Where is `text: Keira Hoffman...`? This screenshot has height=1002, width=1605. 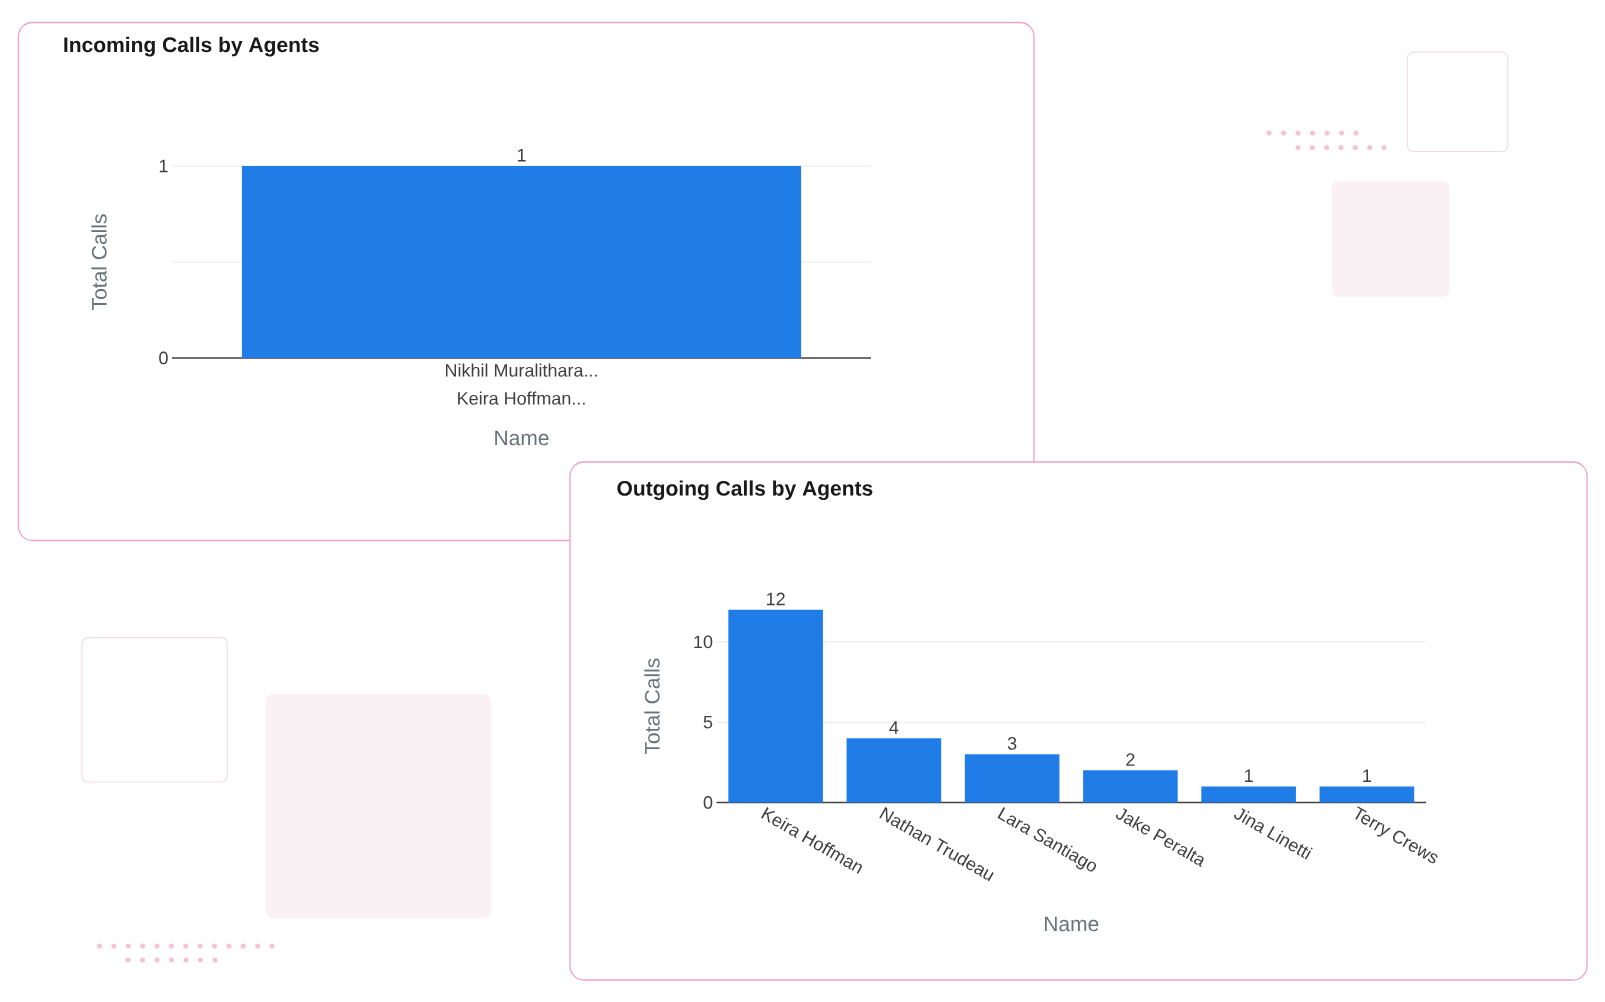
text: Keira Hoffman... is located at coordinates (521, 398).